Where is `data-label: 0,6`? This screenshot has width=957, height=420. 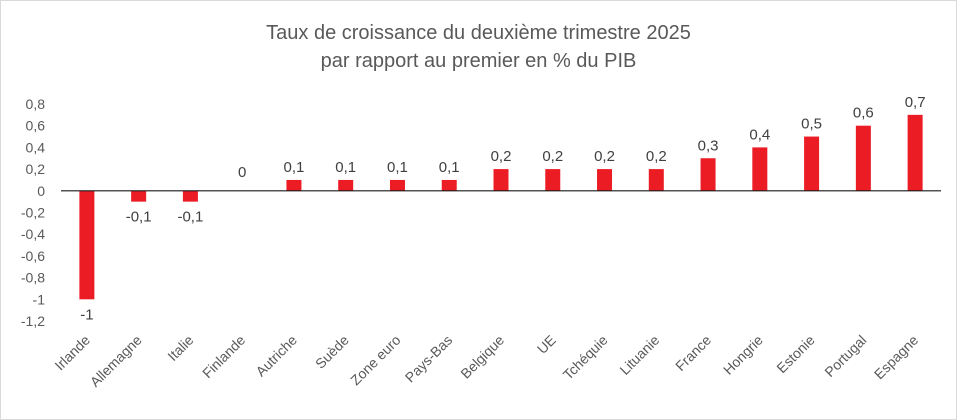
data-label: 0,6 is located at coordinates (863, 113).